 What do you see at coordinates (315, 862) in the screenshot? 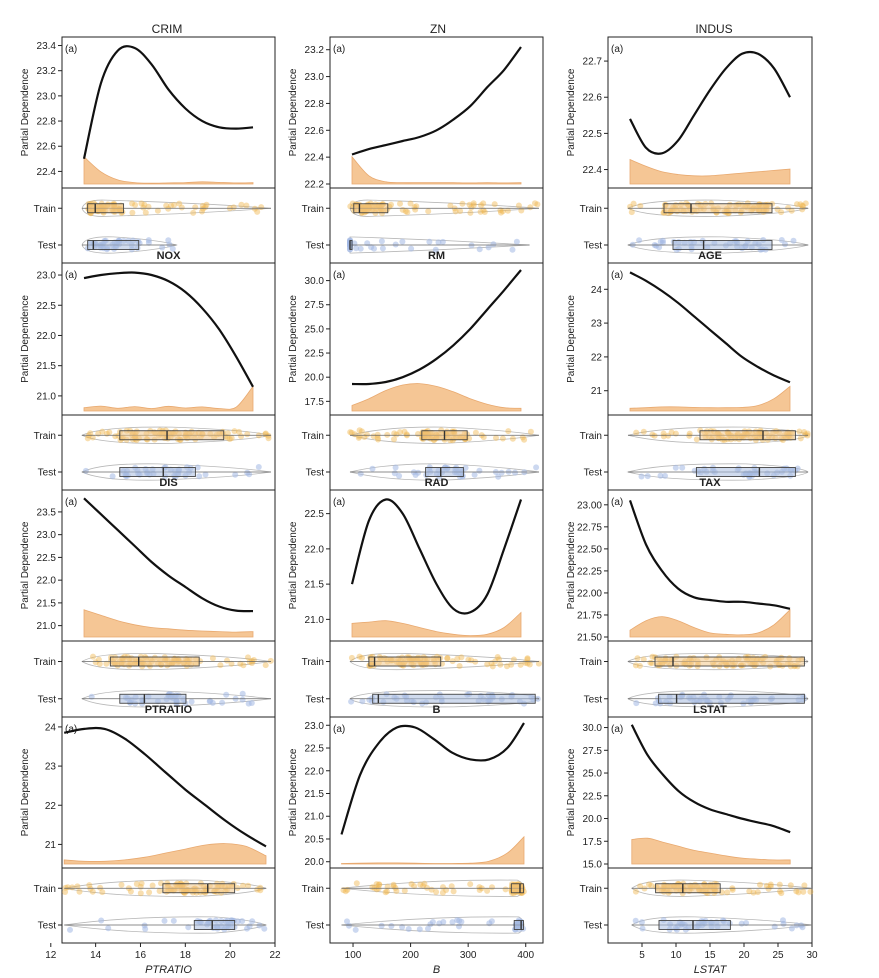
I see `y-tick-label: 20.0` at bounding box center [315, 862].